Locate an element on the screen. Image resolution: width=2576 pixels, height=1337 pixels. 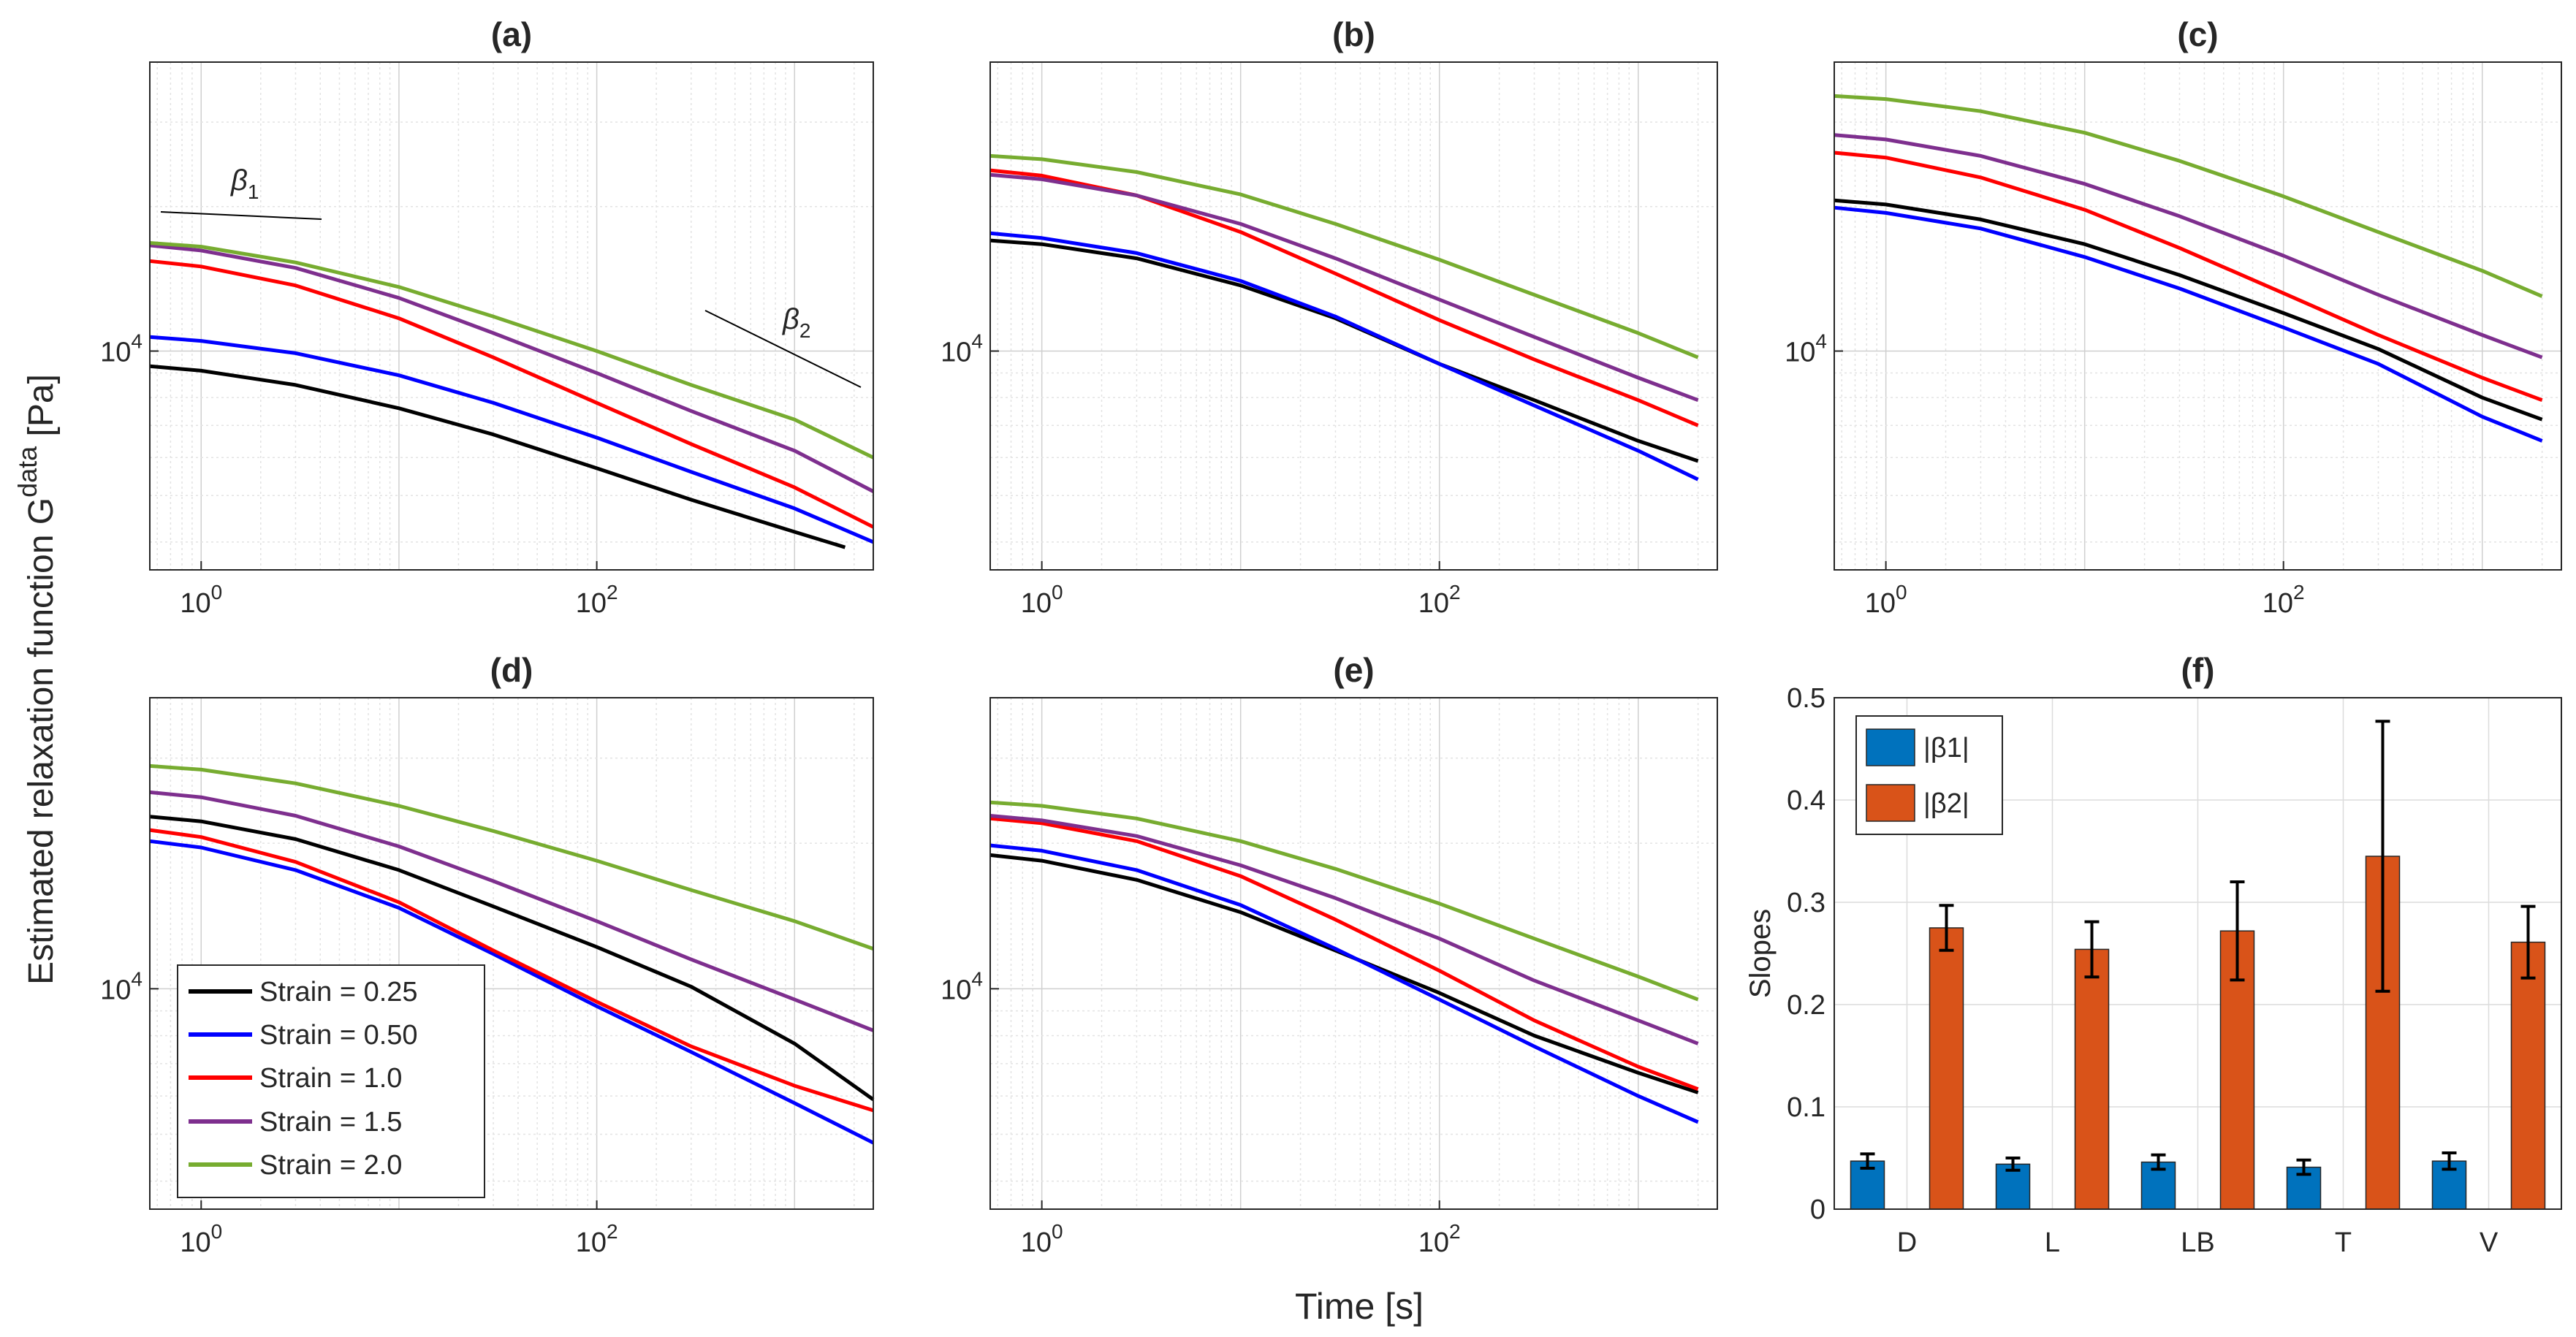
legend-label: Strain = 2.0 is located at coordinates (330, 1165).